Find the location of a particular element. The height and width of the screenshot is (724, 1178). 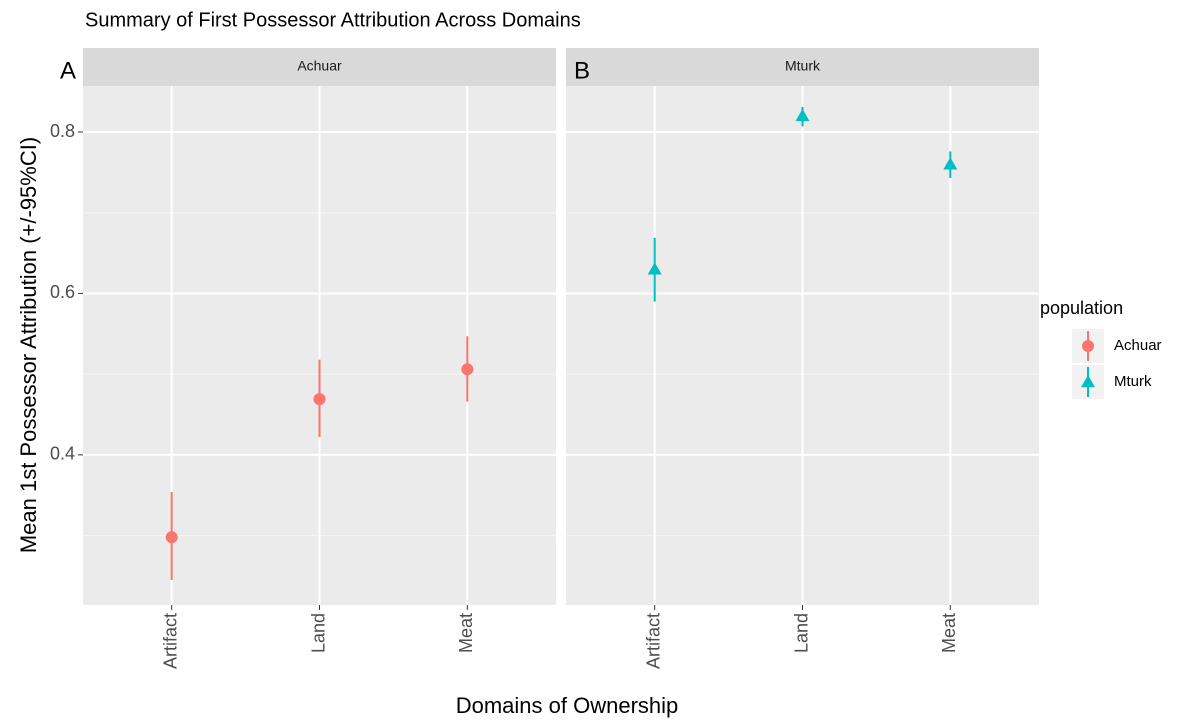

strip-label: Achuar is located at coordinates (319, 66).